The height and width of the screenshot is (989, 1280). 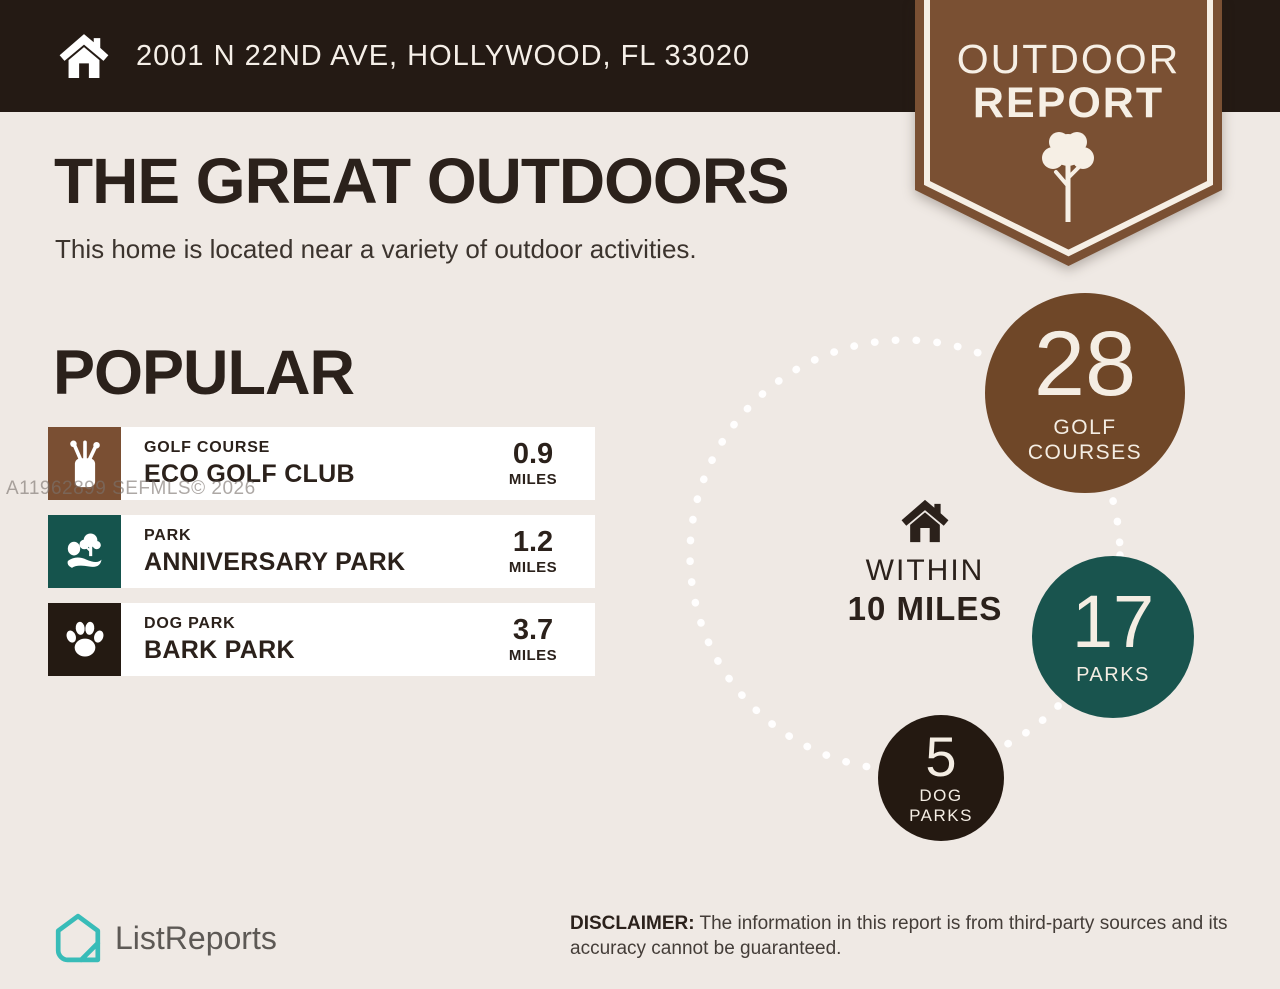 I want to click on page-title: THE GREAT OUTDOORS, so click(x=422, y=181).